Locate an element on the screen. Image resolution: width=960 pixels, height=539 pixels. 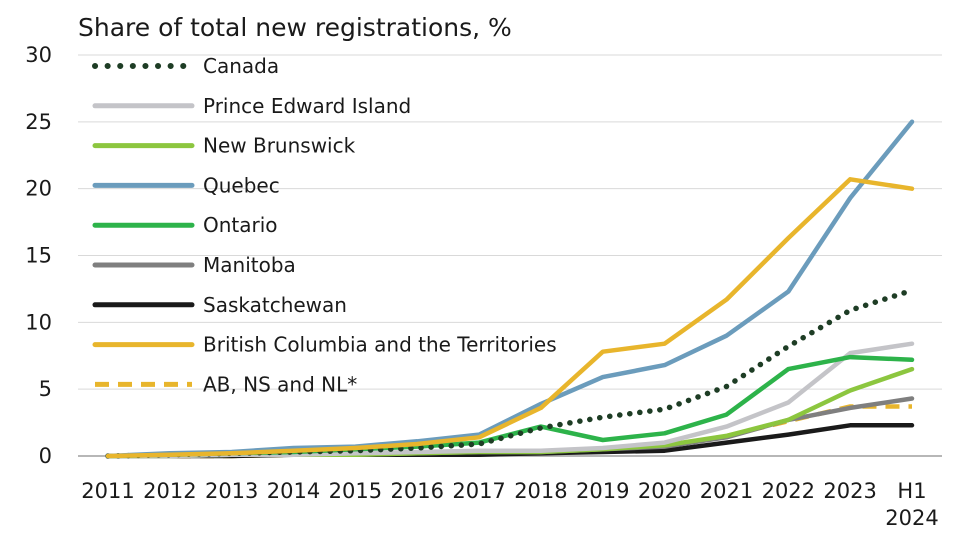
legend-label: Canada is located at coordinates (241, 66).